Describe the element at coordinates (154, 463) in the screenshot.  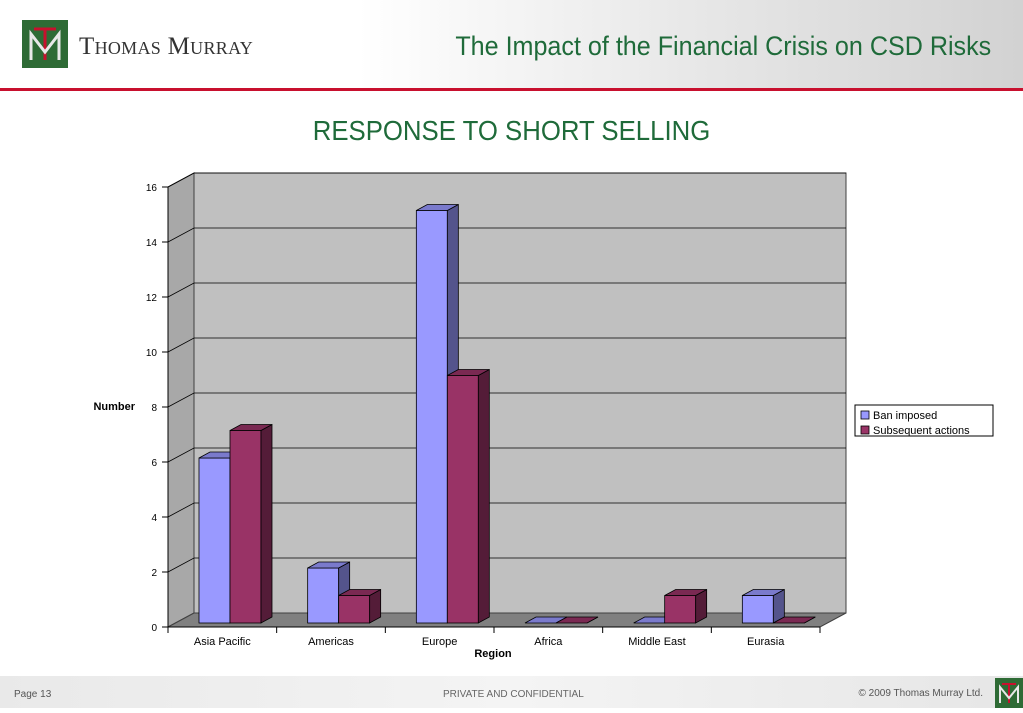
I see `y-tick-label: 6` at that location.